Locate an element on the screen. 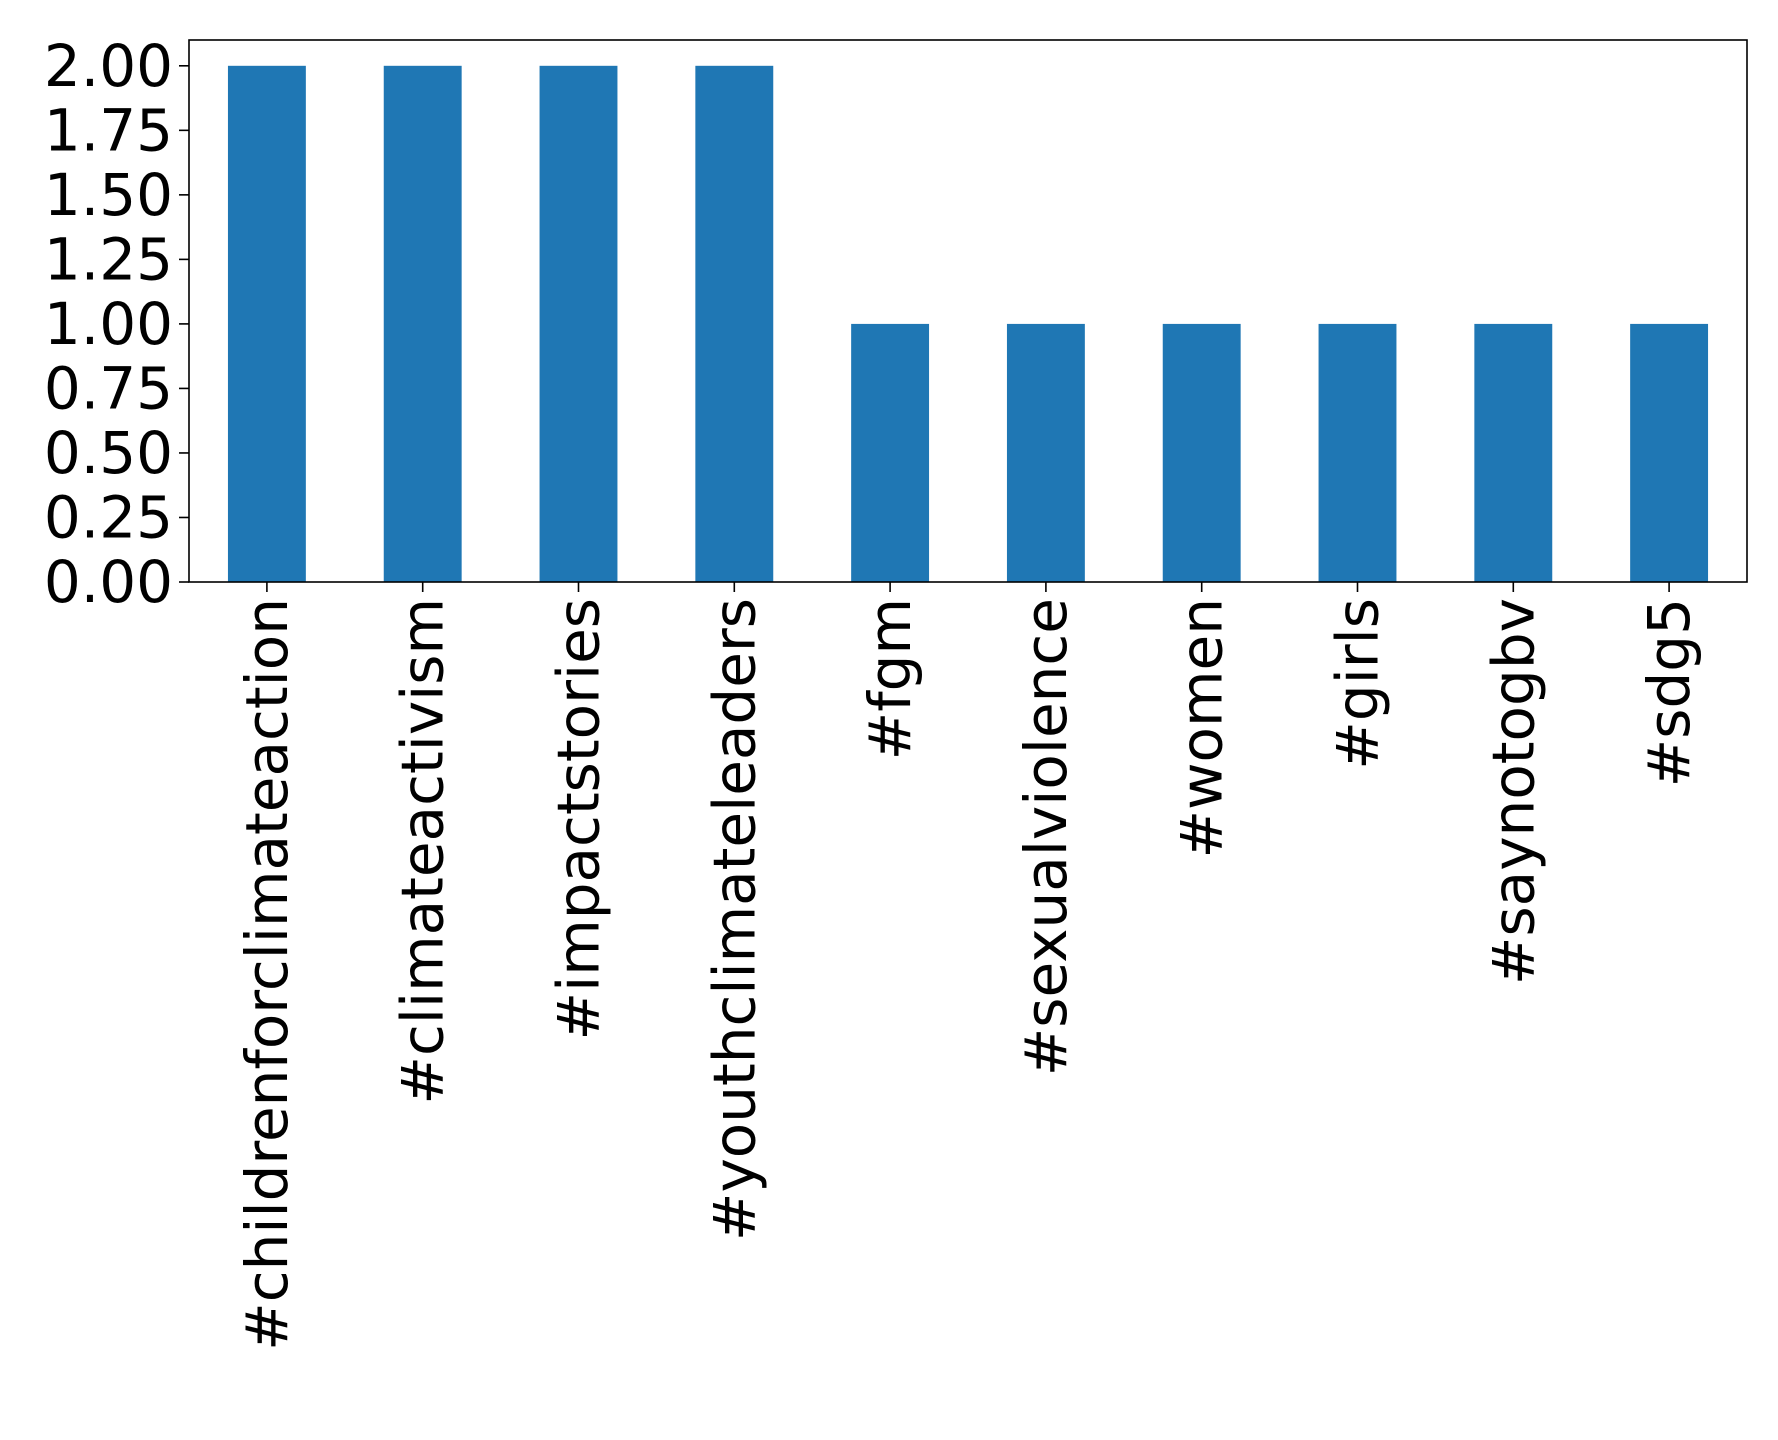  ytick-label-6: 1.50 is located at coordinates (108, 195).